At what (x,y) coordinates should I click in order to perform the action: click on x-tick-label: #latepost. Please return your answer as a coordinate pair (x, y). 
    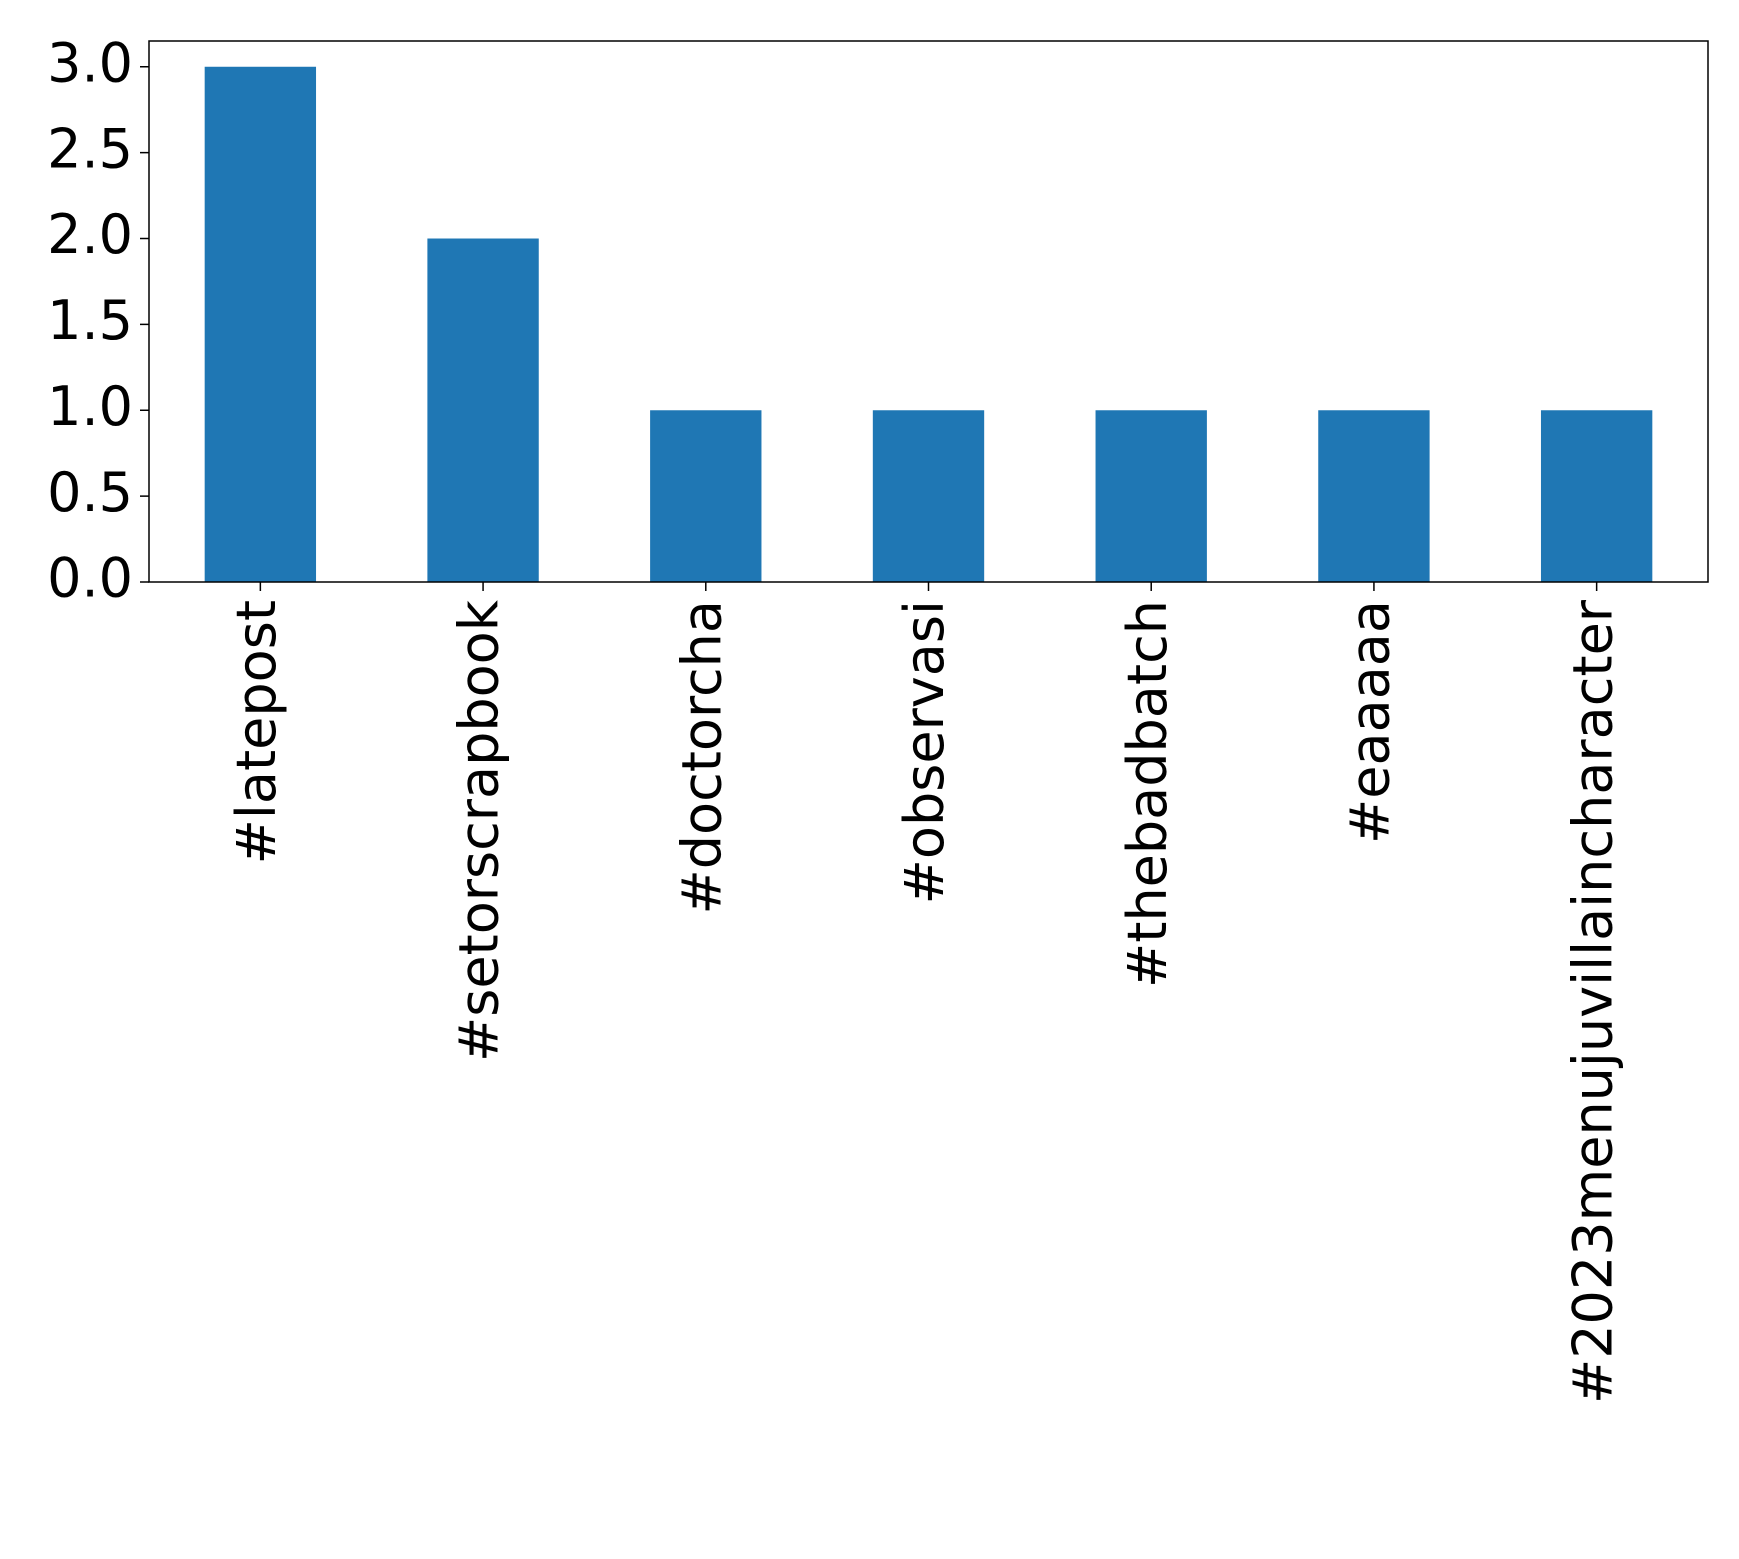
    Looking at the image, I should click on (256, 732).